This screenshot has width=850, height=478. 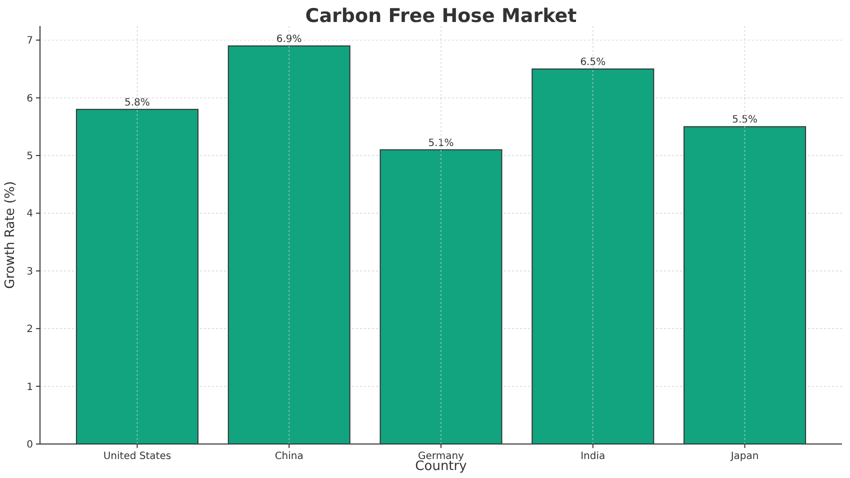 What do you see at coordinates (289, 39) in the screenshot?
I see `data-label: 6.9%` at bounding box center [289, 39].